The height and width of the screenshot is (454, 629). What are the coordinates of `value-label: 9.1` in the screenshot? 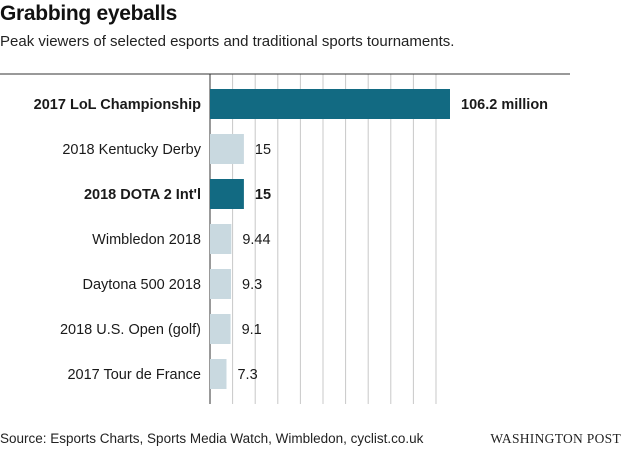 It's located at (252, 330).